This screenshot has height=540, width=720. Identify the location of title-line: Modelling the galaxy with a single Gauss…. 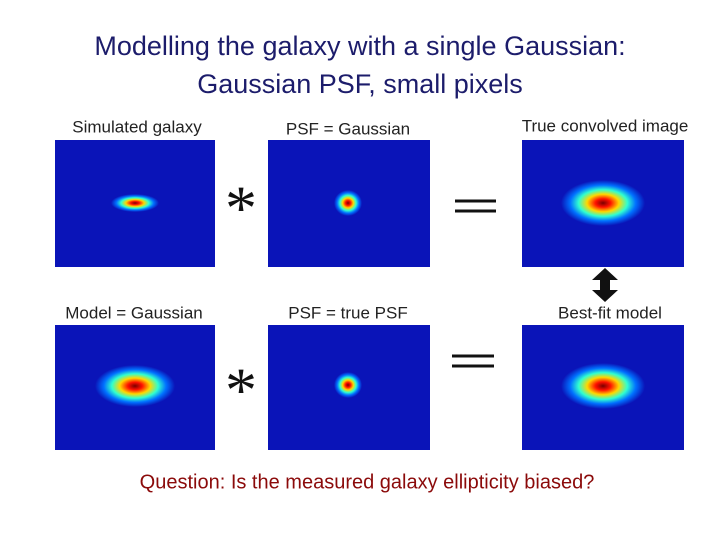
(359, 46).